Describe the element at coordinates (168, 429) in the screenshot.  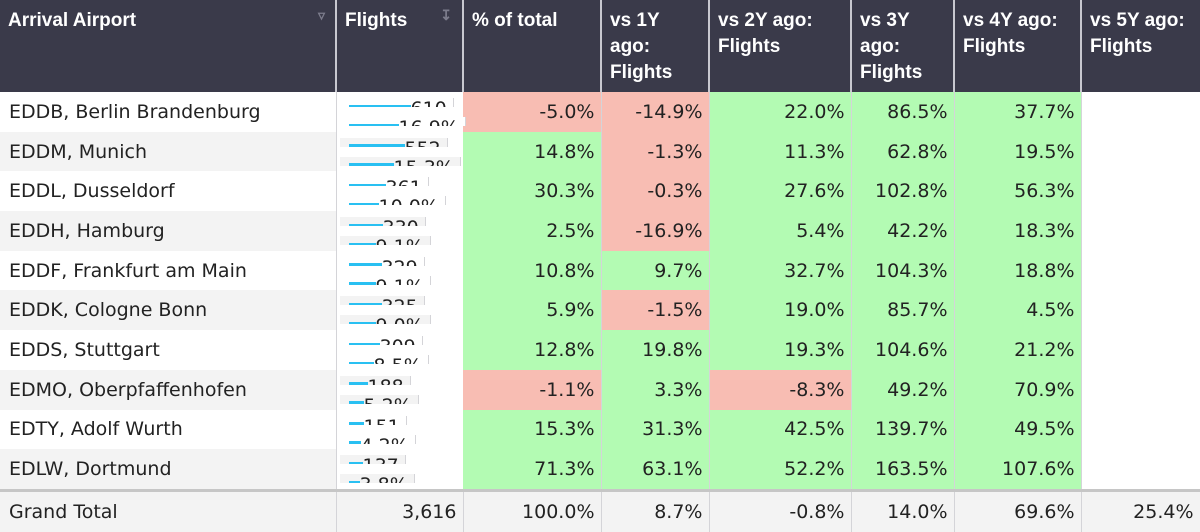
I see `airport-cell: EDTY, Adolf Wurth` at that location.